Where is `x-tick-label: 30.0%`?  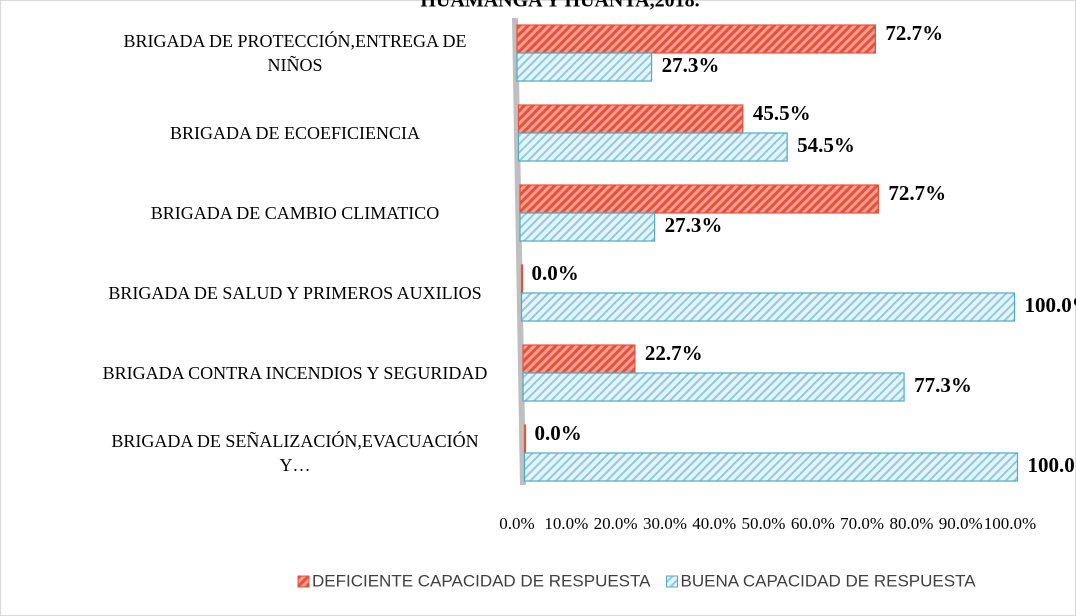 x-tick-label: 30.0% is located at coordinates (665, 523).